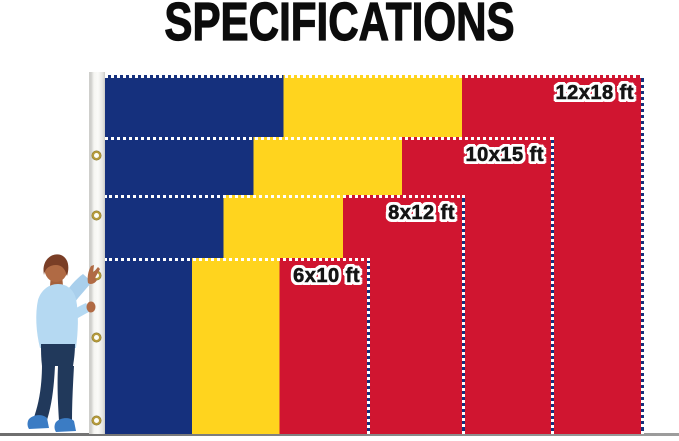 This screenshot has height=441, width=679. I want to click on flag-size-label-10x15: 10x15 ft, so click(504, 155).